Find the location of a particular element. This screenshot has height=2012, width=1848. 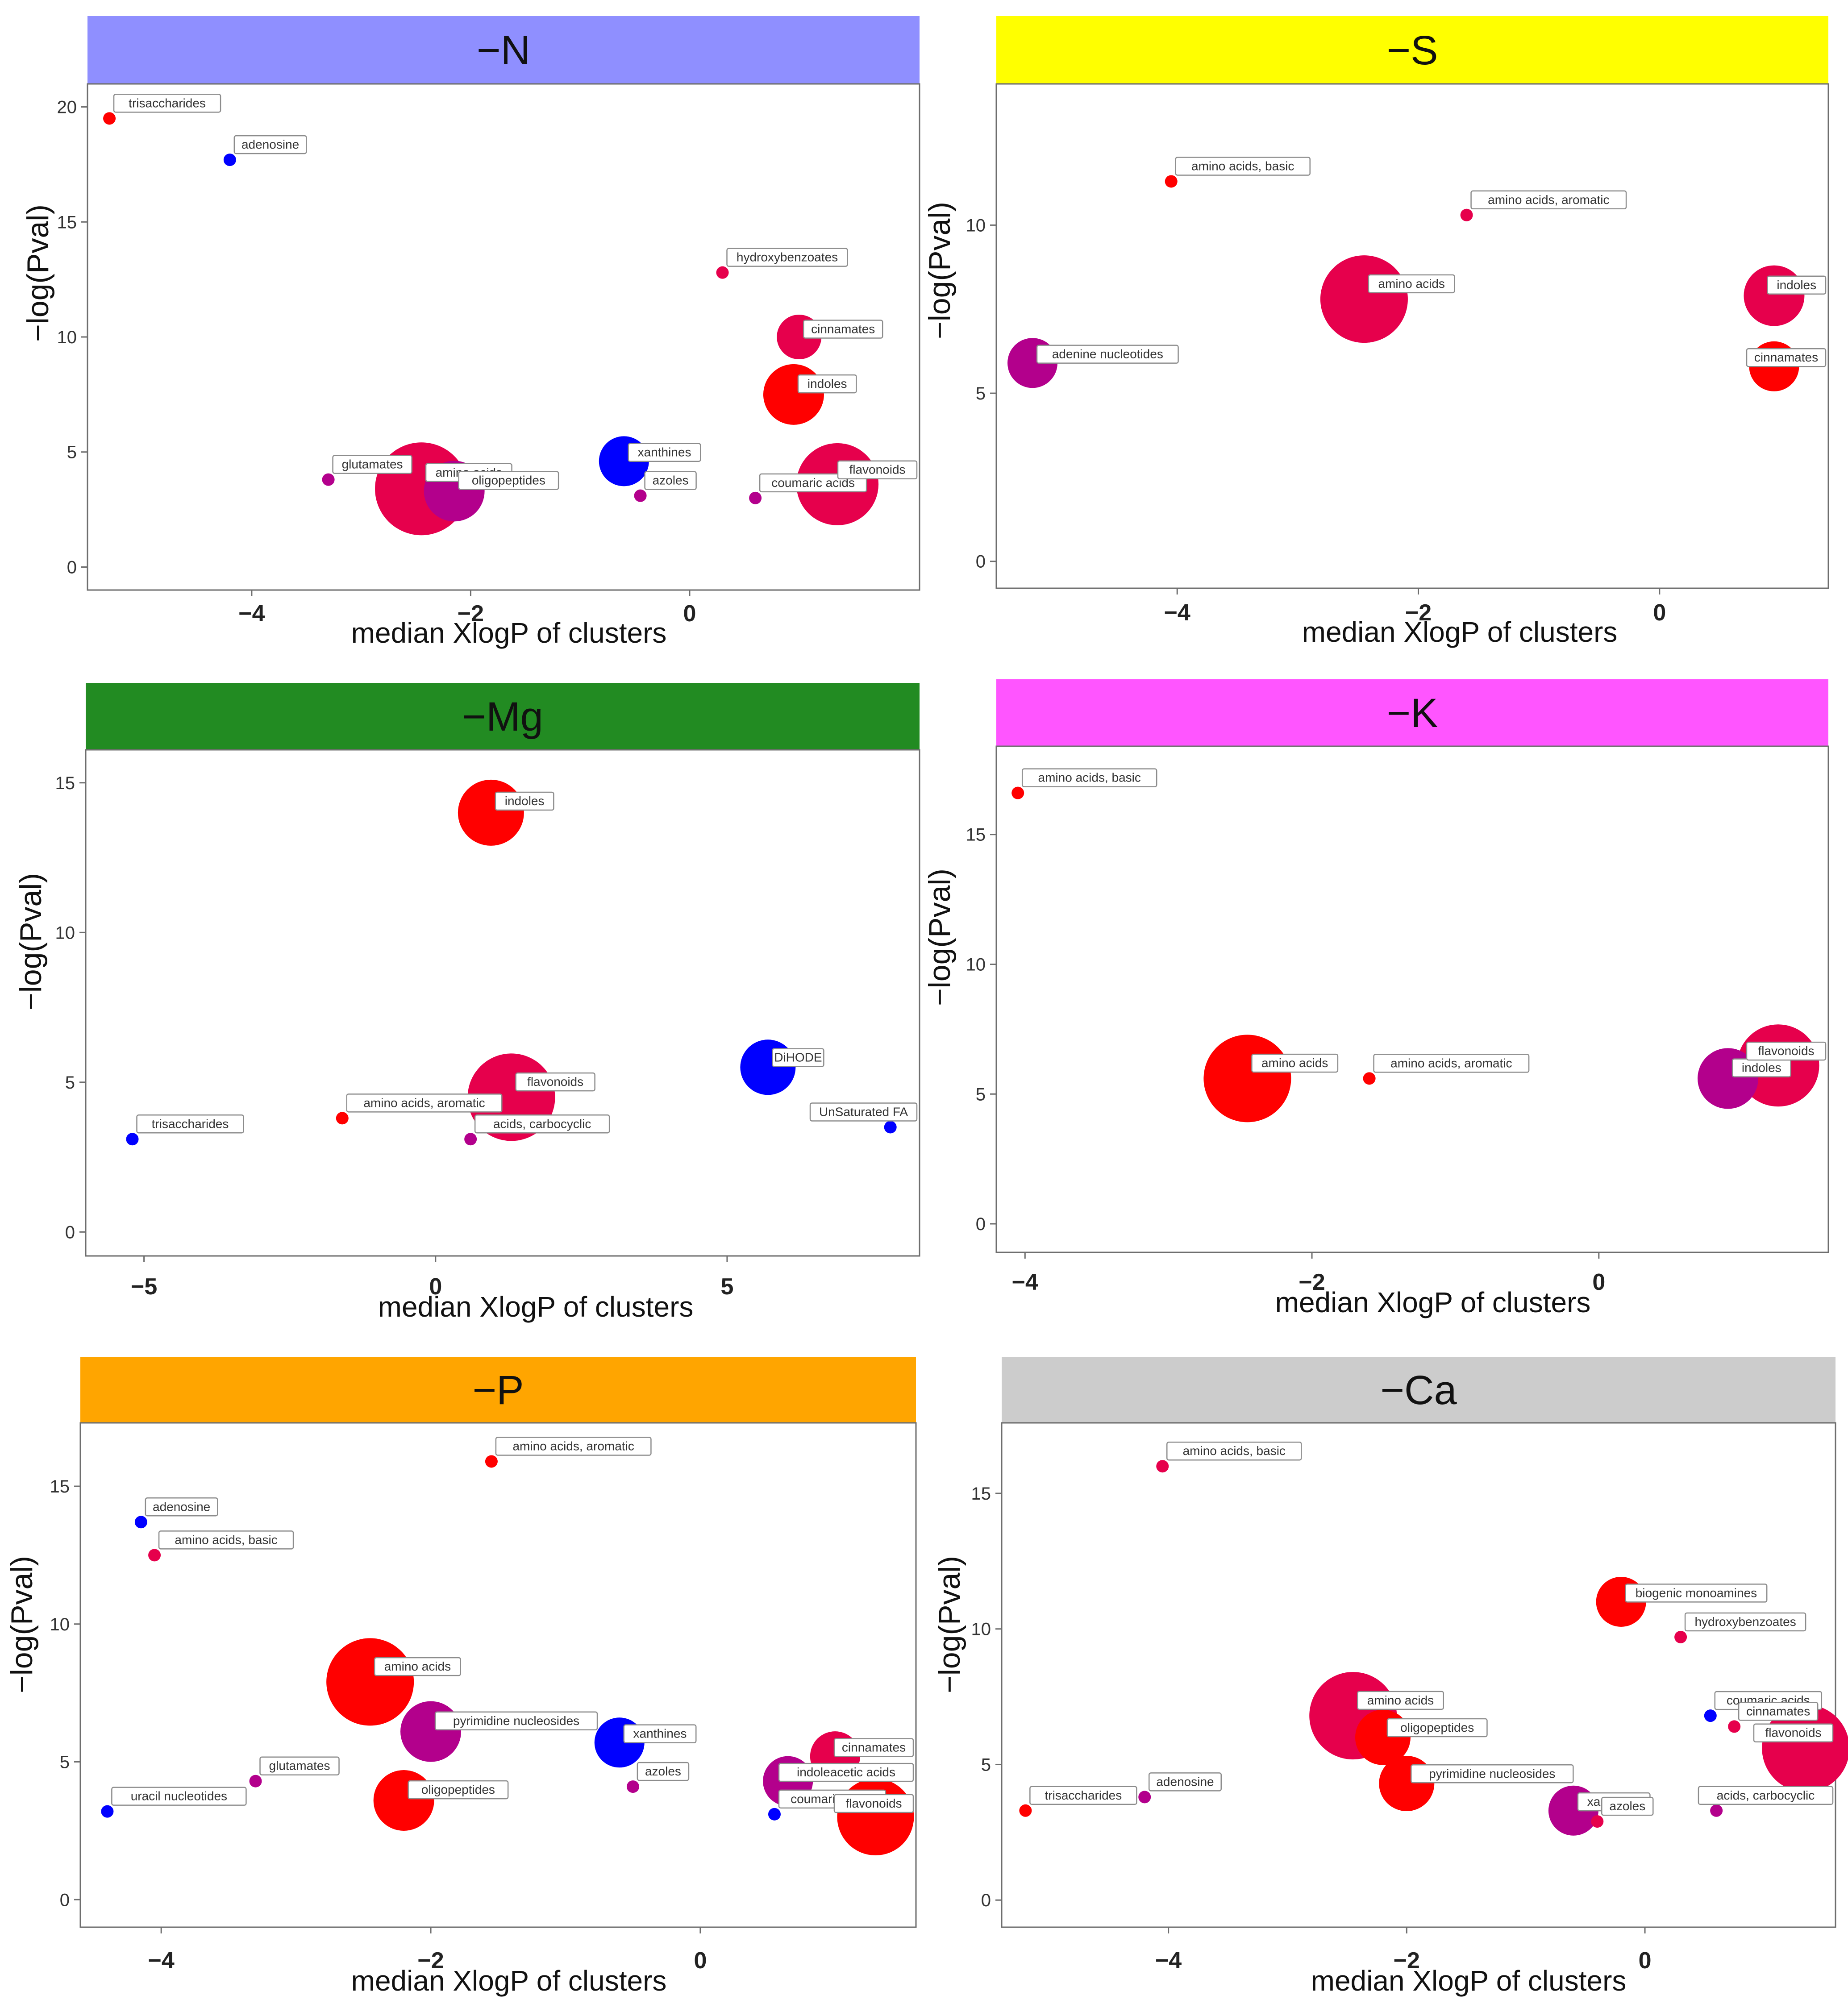

bubble-trisaccharides is located at coordinates (132, 1139).